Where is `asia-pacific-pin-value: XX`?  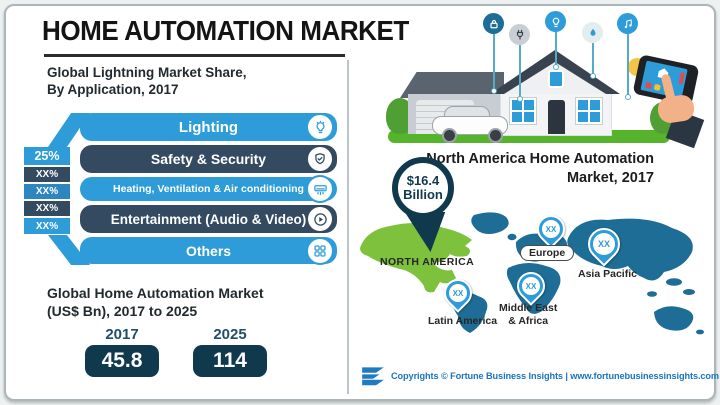 asia-pacific-pin-value: XX is located at coordinates (604, 244).